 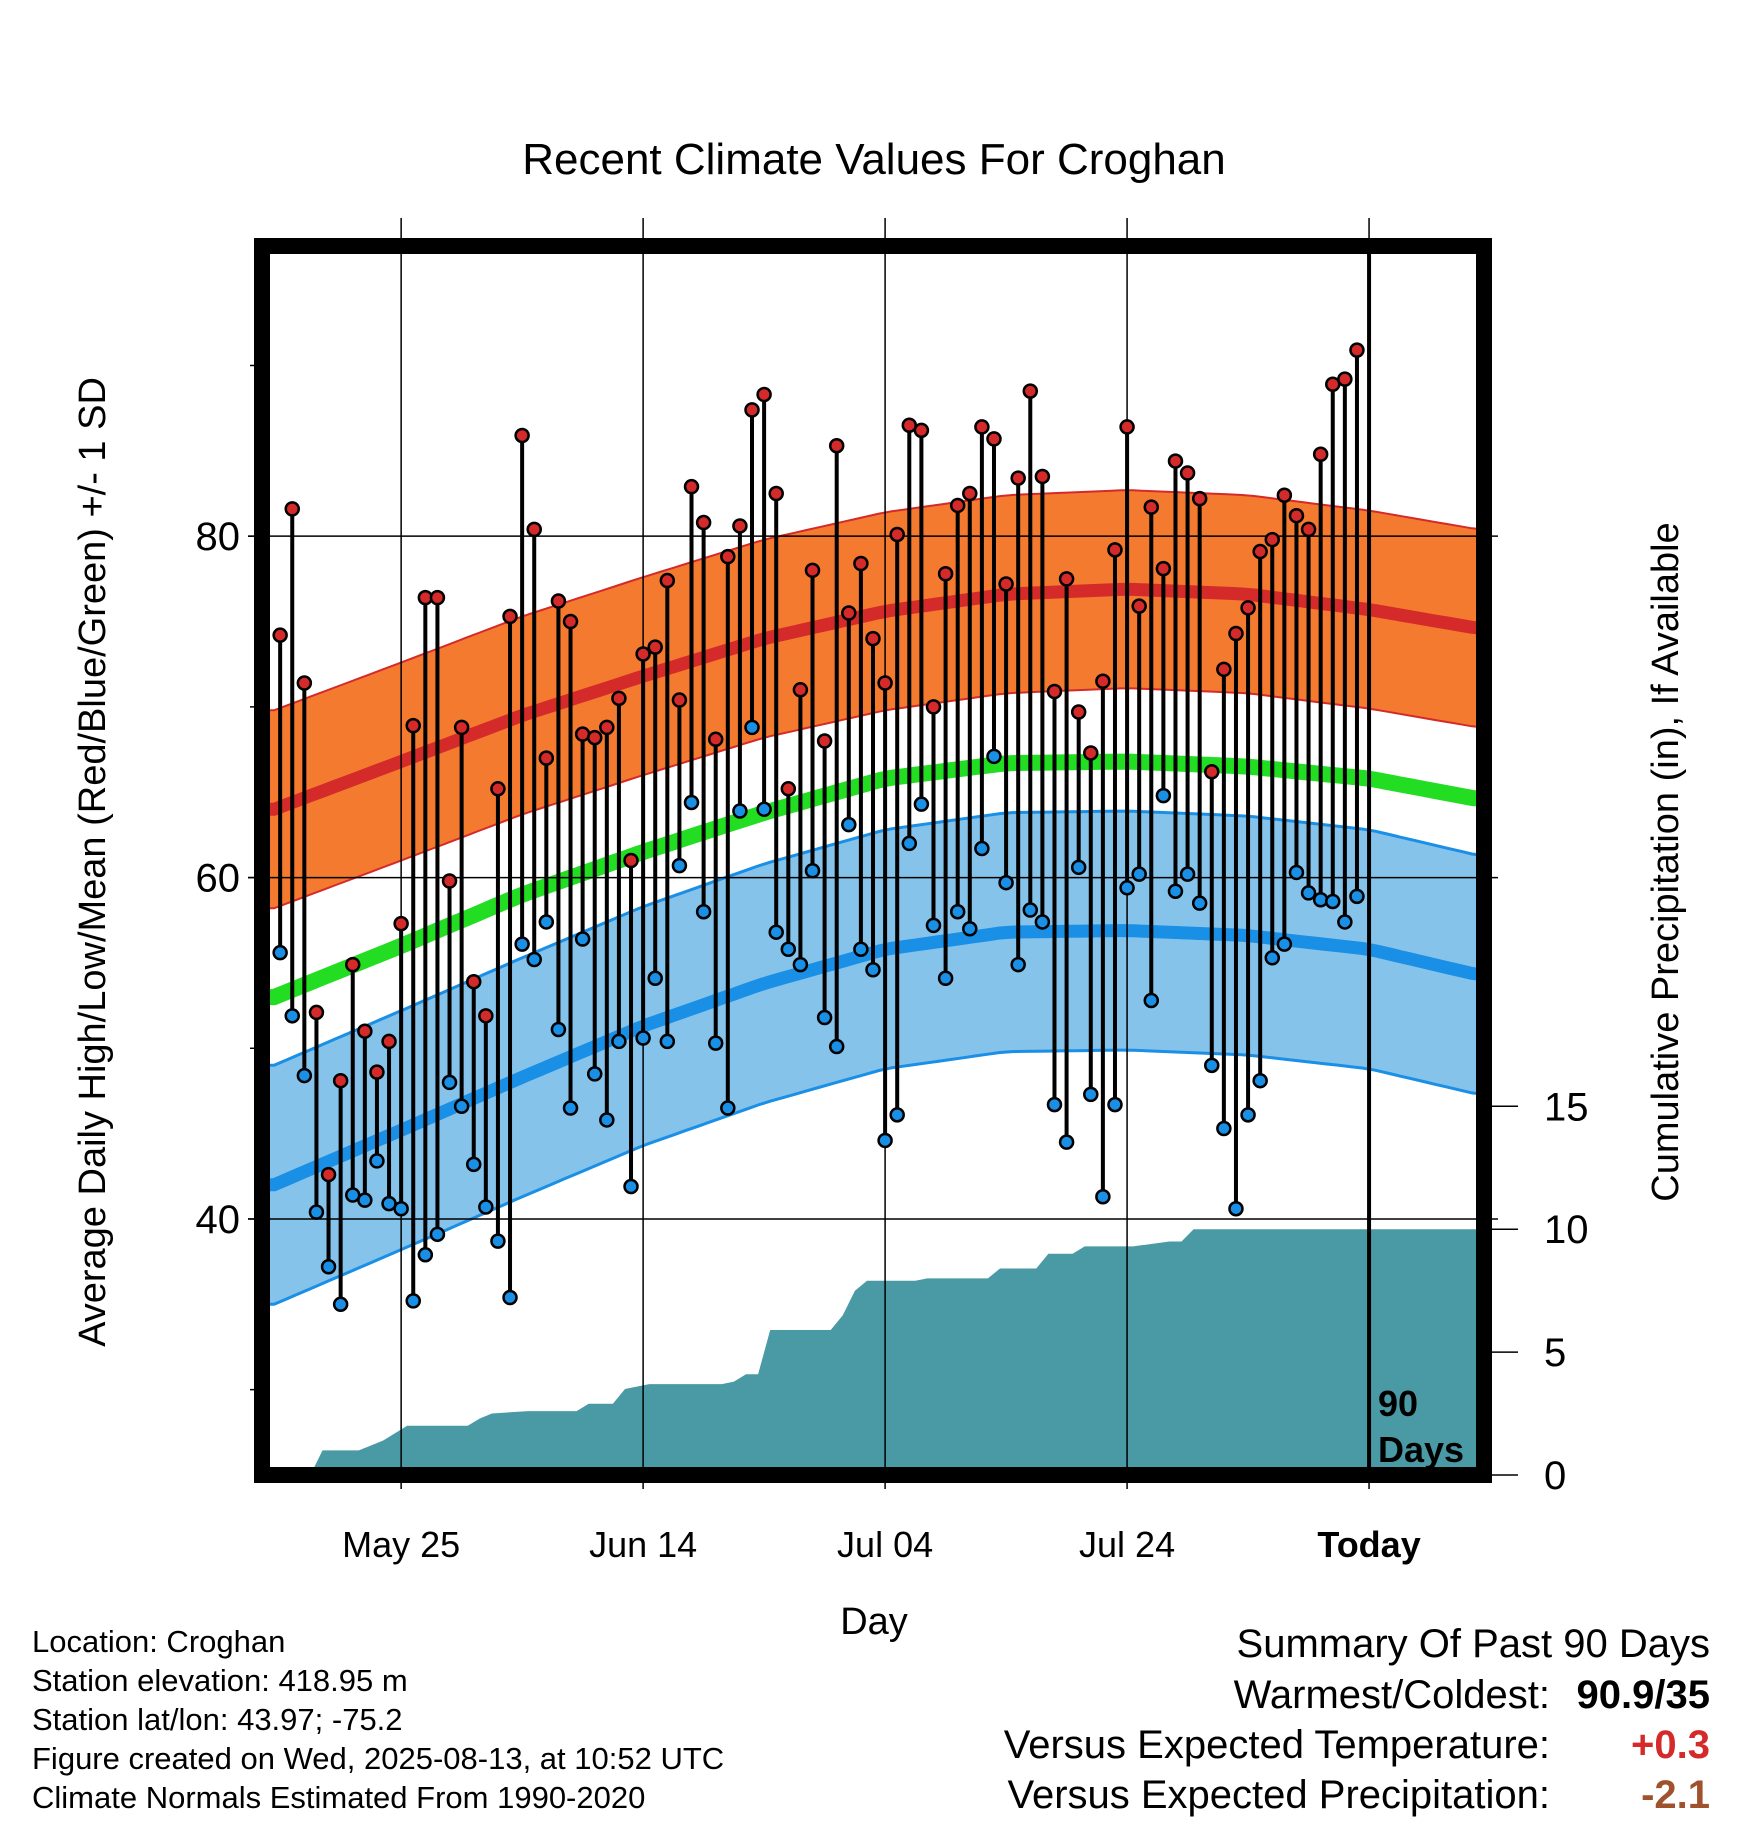 What do you see at coordinates (218, 1220) in the screenshot?
I see `y-tick-label: 40` at bounding box center [218, 1220].